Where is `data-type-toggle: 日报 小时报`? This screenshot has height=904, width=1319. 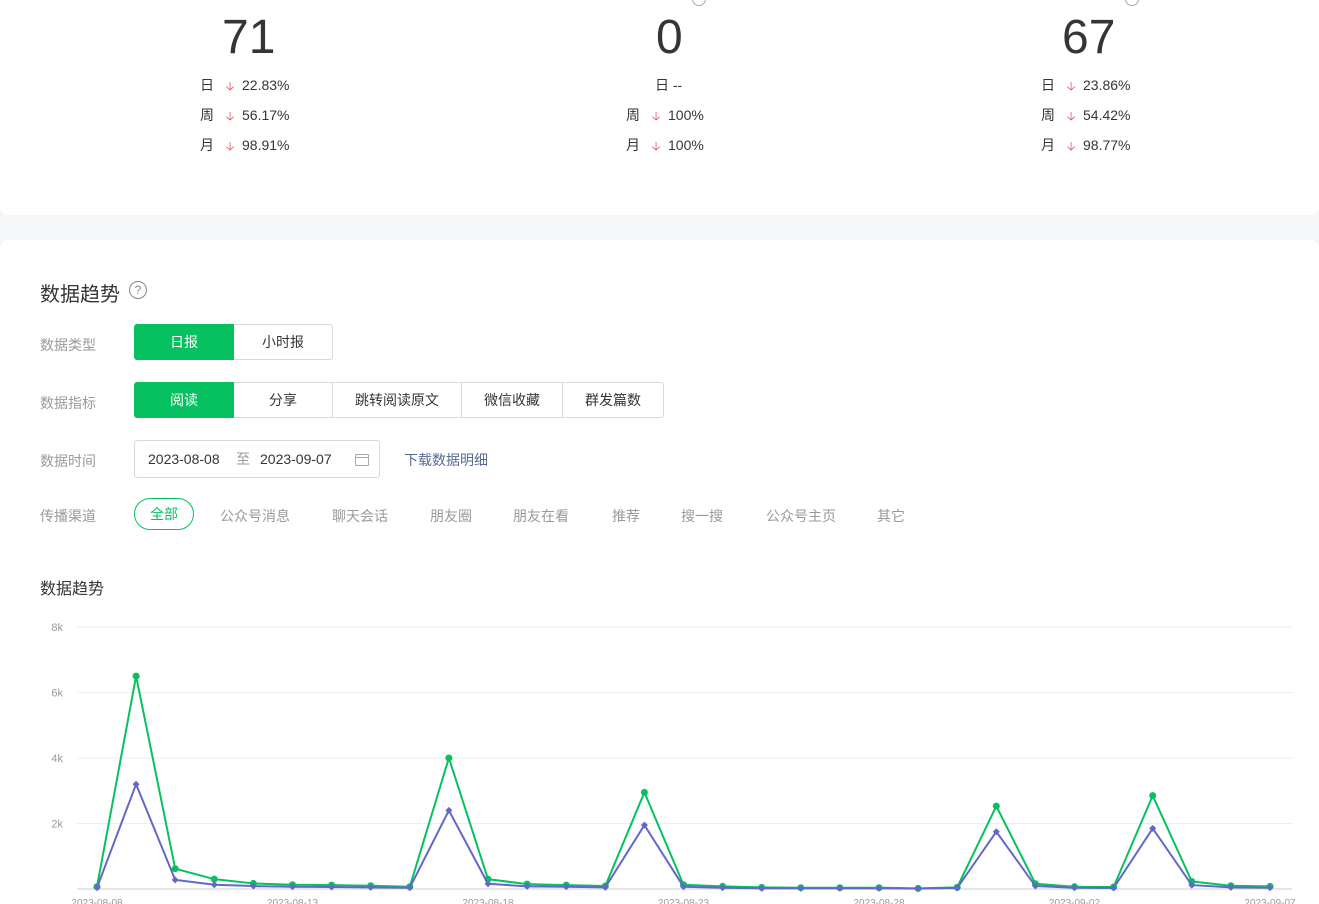 data-type-toggle: 日报 小时报 is located at coordinates (233, 342).